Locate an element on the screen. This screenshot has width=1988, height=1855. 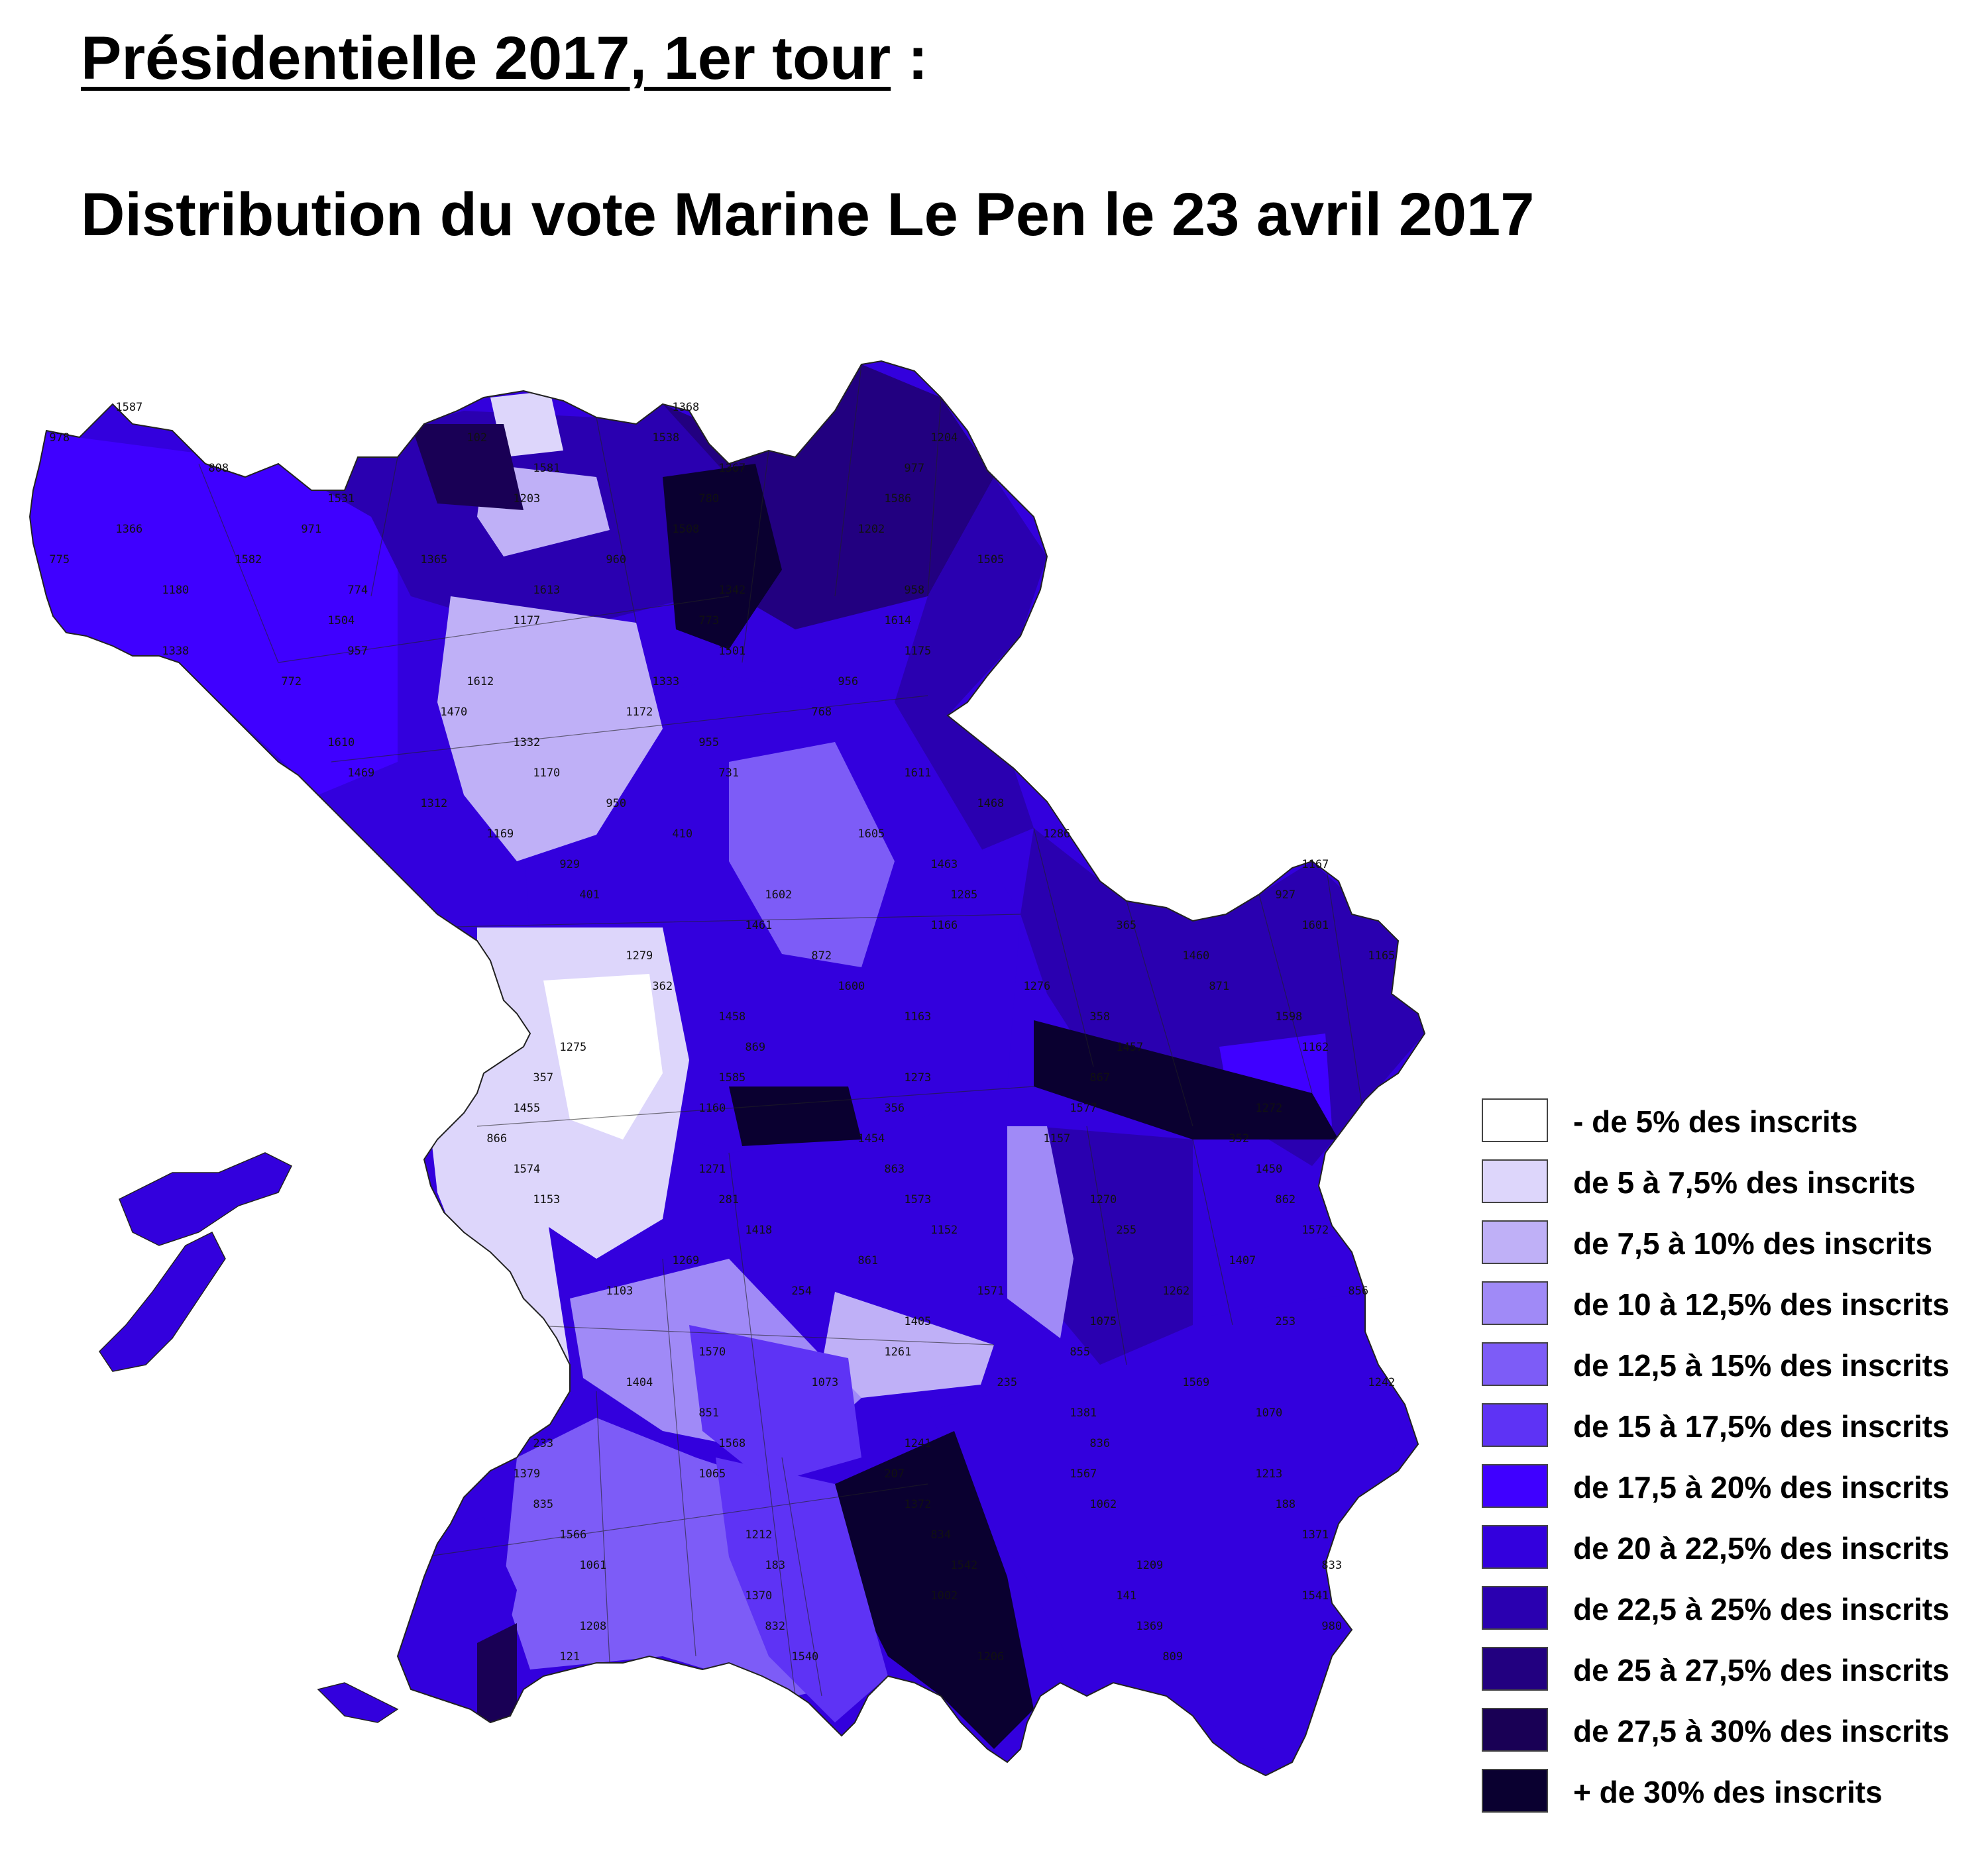
precinct-label: 1275 is located at coordinates (572, 1047).